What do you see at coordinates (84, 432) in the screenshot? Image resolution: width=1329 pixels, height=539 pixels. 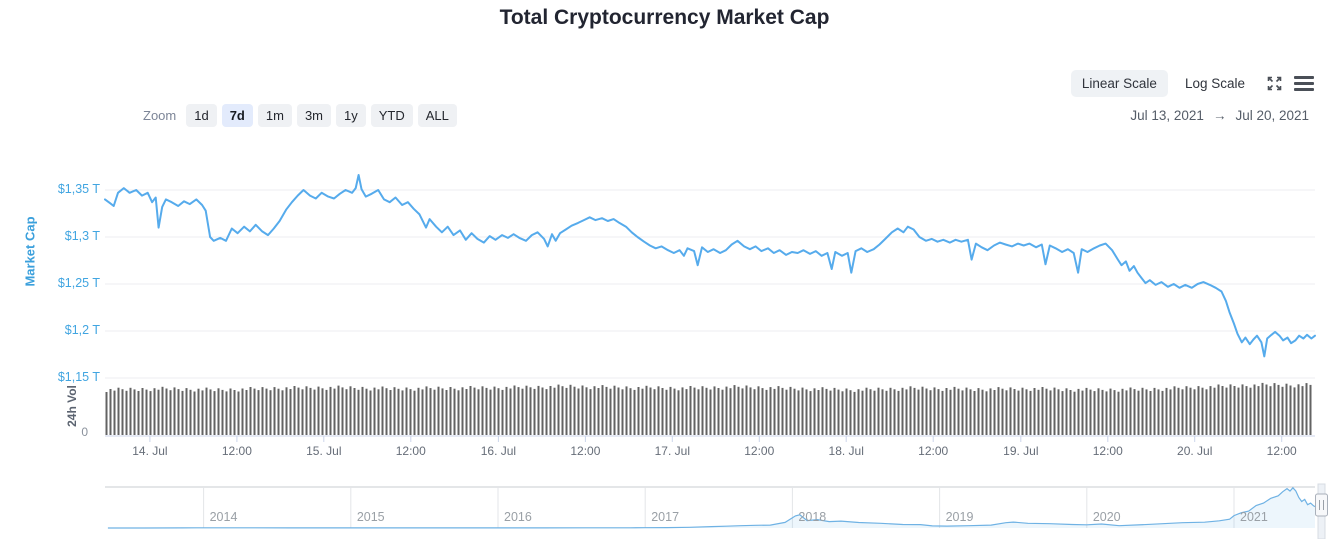 I see `volume-zero-label: 0` at bounding box center [84, 432].